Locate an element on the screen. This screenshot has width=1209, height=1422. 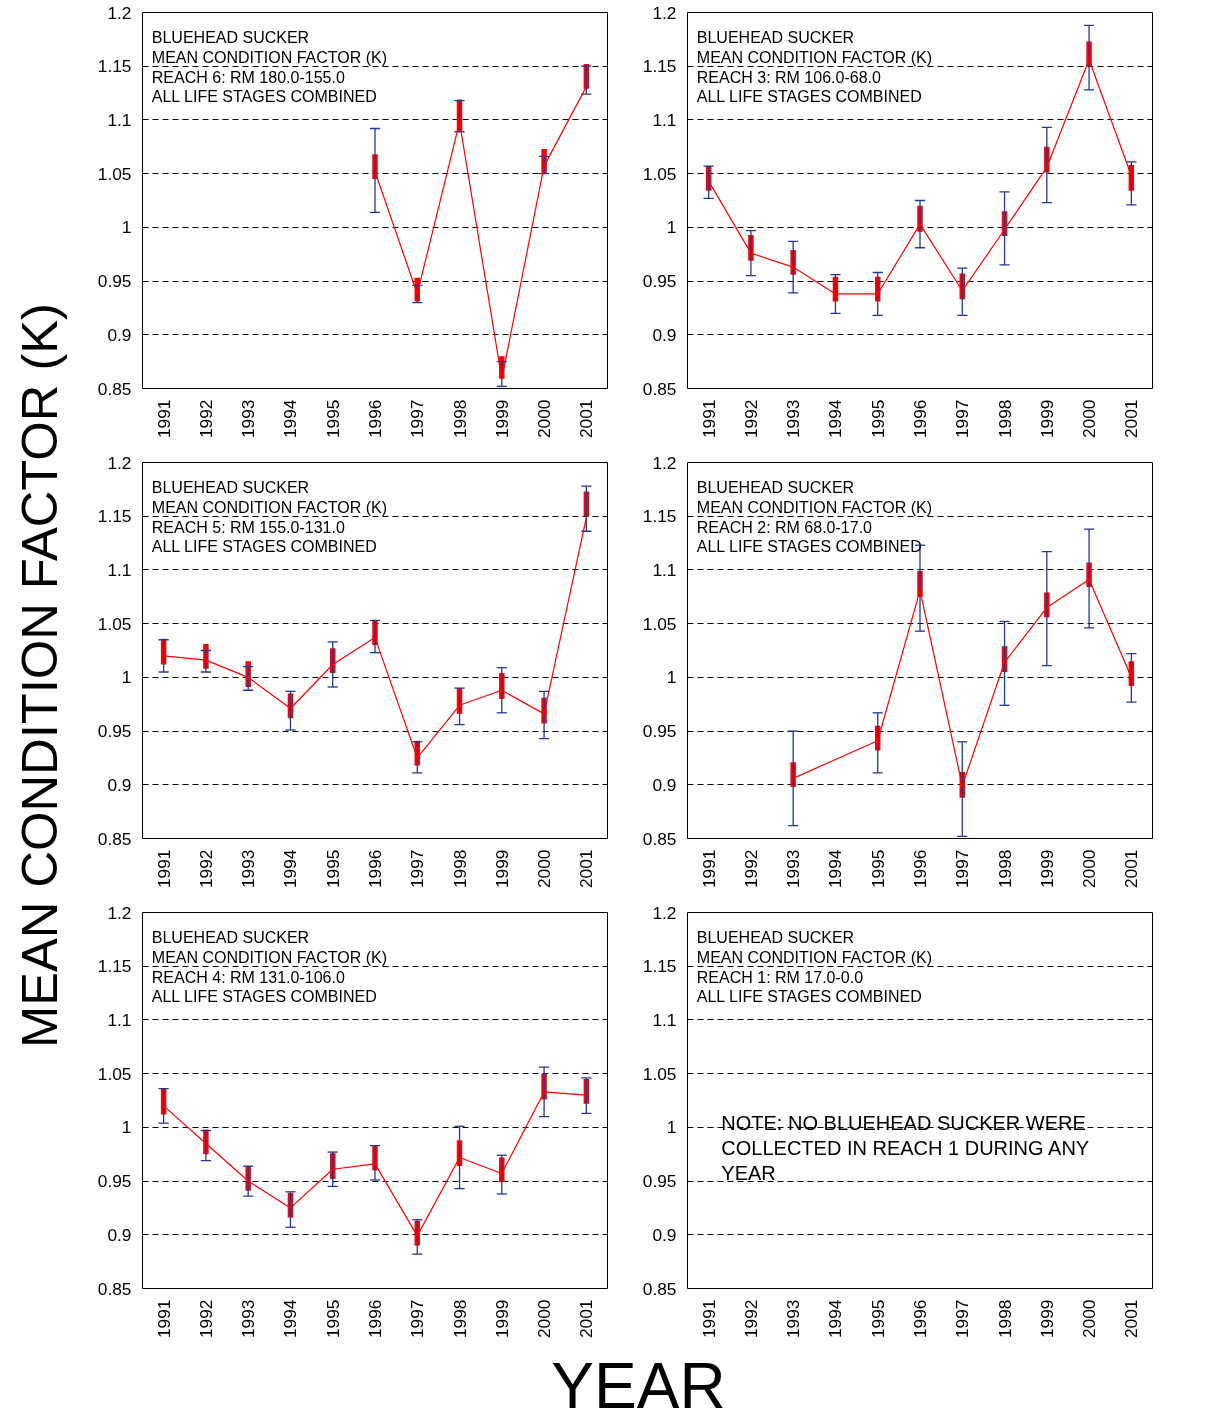
annotation: REACH 5: RM 155.0-131.0 is located at coordinates (248, 527).